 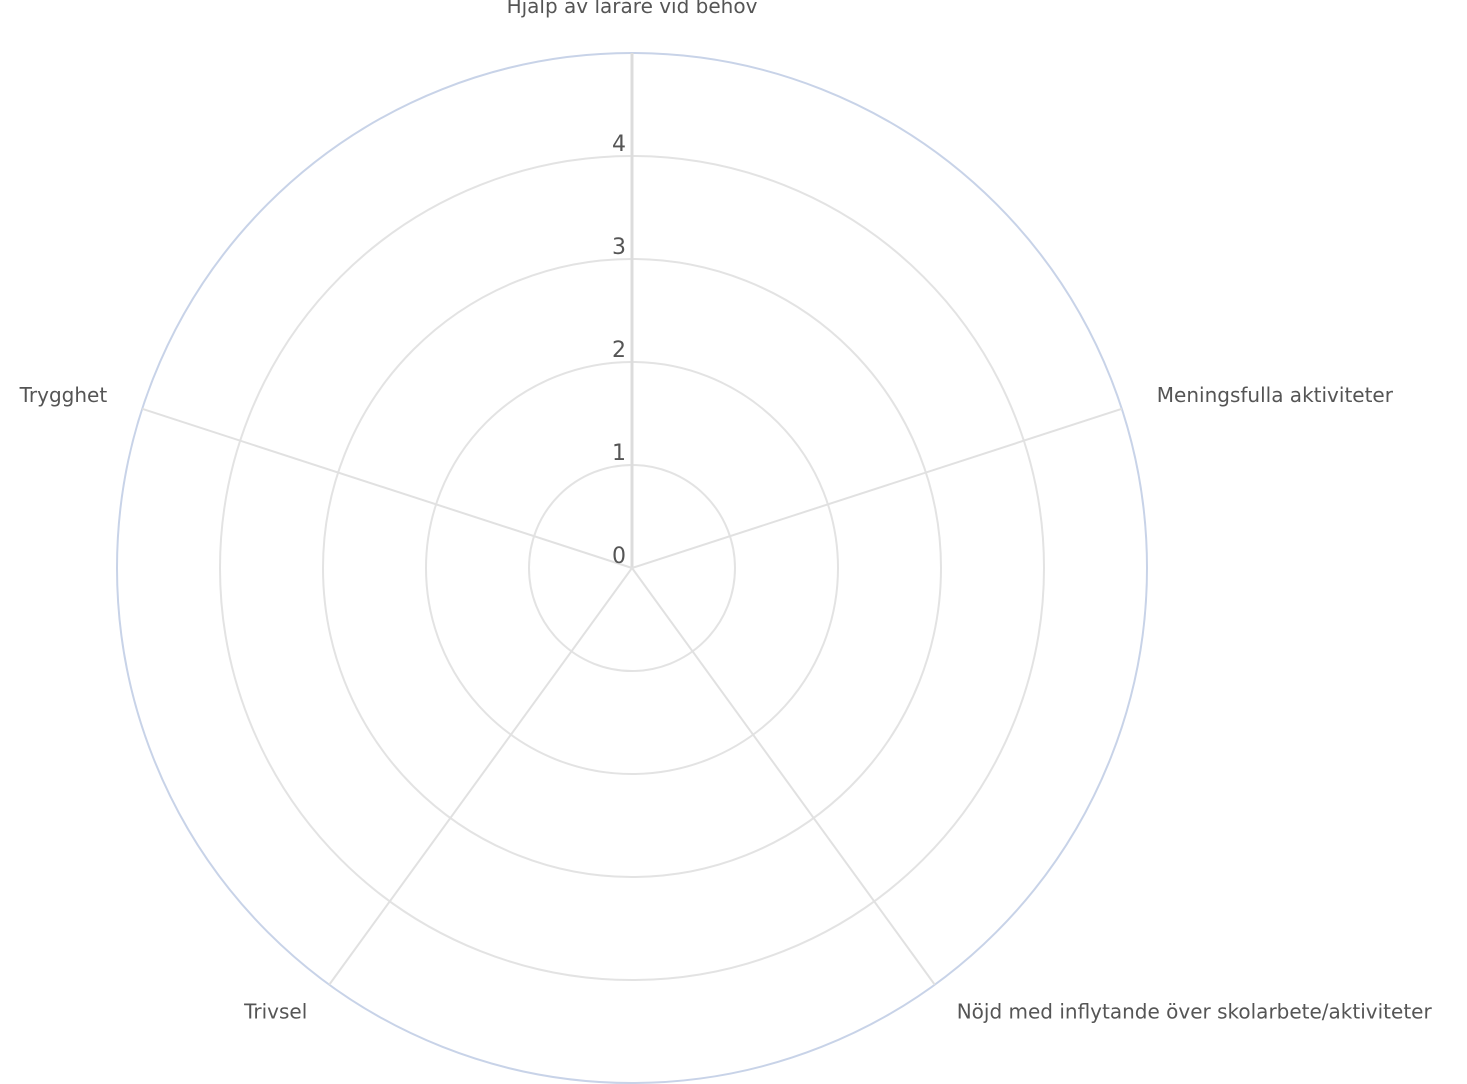 What do you see at coordinates (619, 247) in the screenshot?
I see `tick-label: 3` at bounding box center [619, 247].